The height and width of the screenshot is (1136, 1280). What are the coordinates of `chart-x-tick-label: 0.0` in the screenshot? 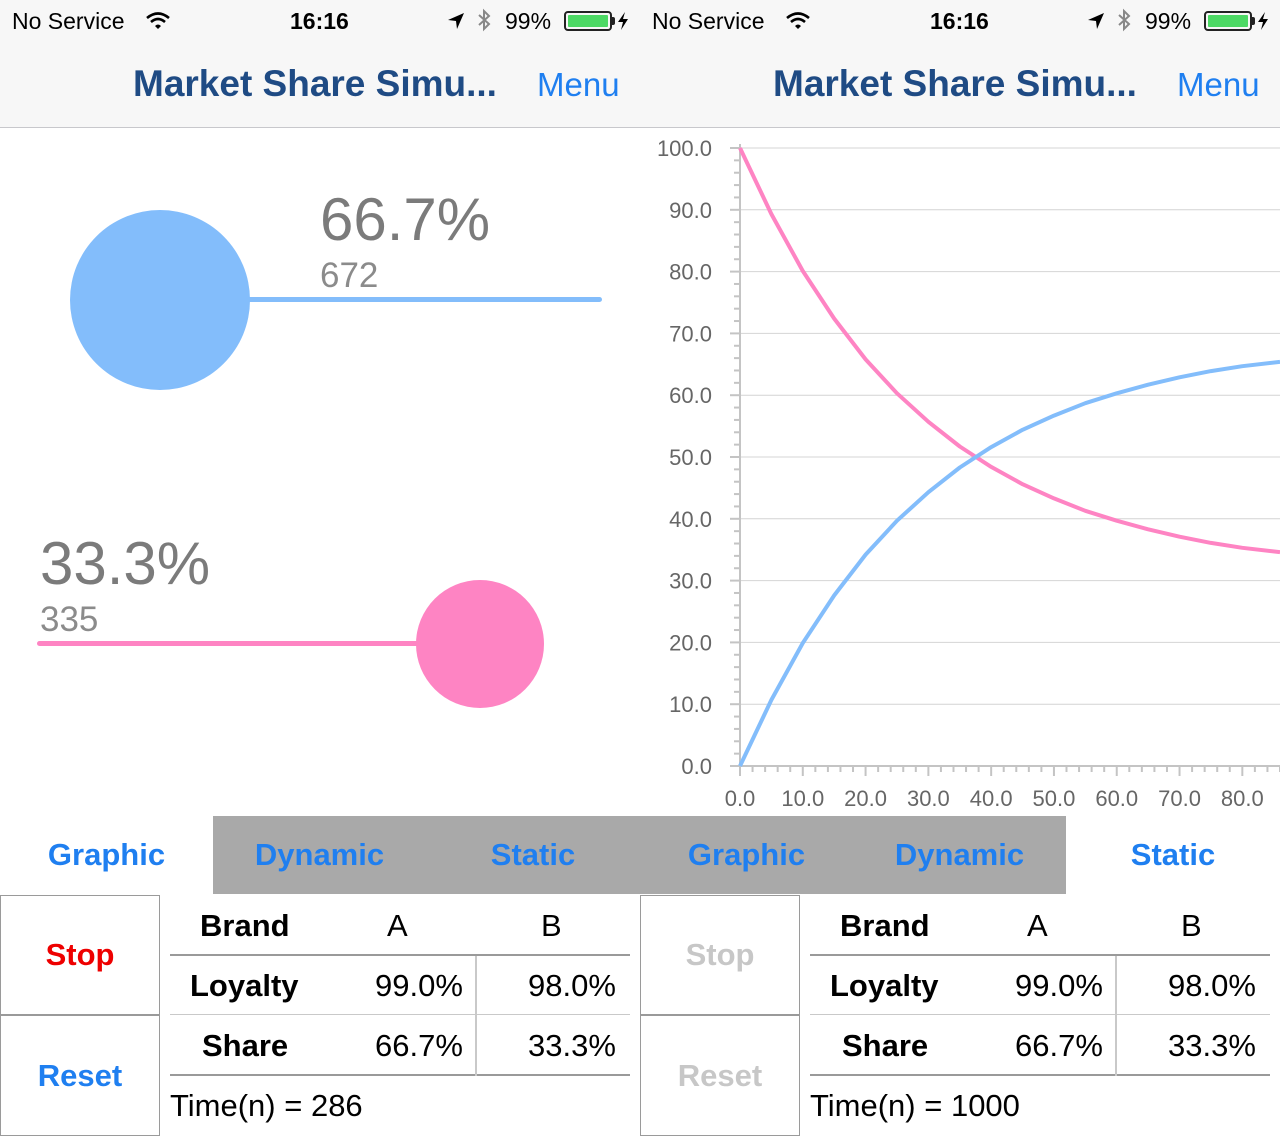 It's located at (740, 798).